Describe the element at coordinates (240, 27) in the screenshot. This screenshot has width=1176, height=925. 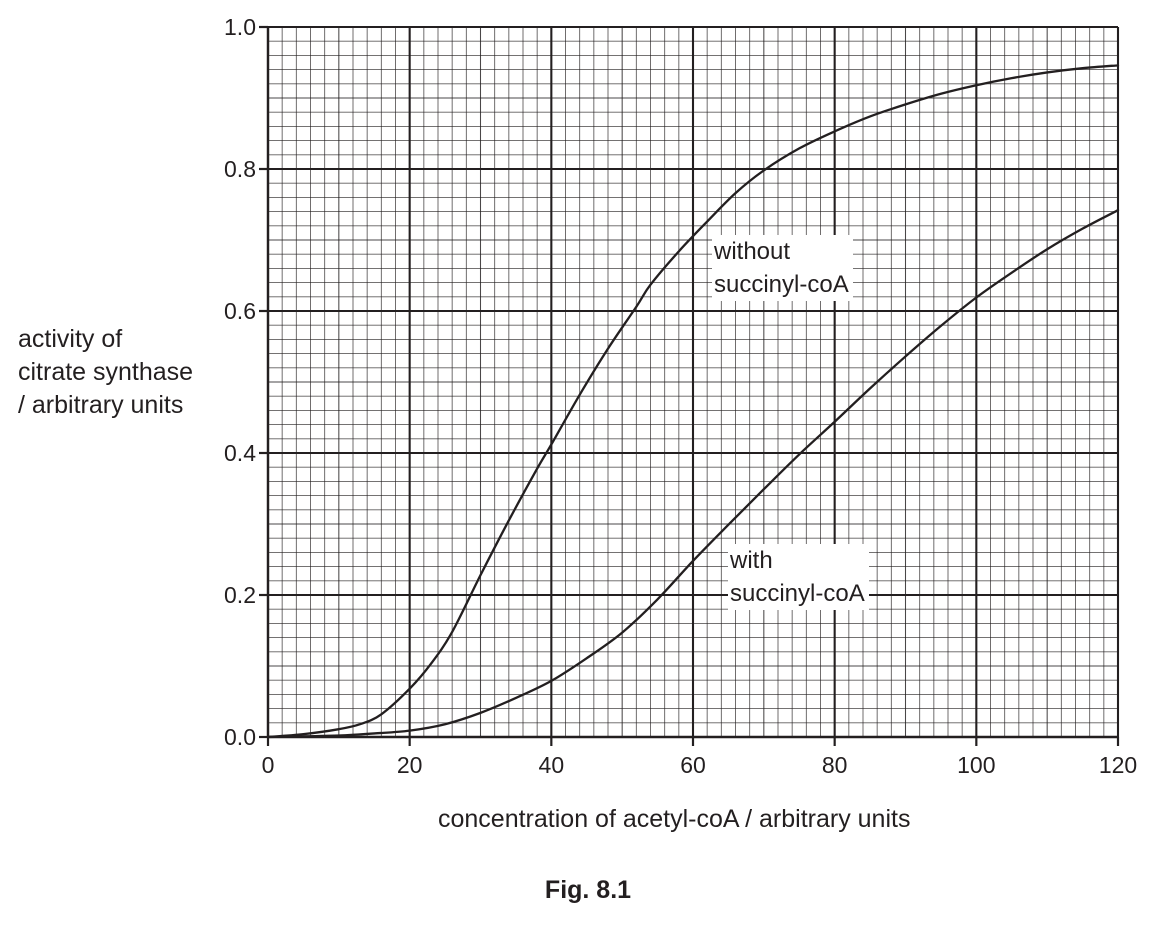
I see `y-tick-label: 1.0` at that location.